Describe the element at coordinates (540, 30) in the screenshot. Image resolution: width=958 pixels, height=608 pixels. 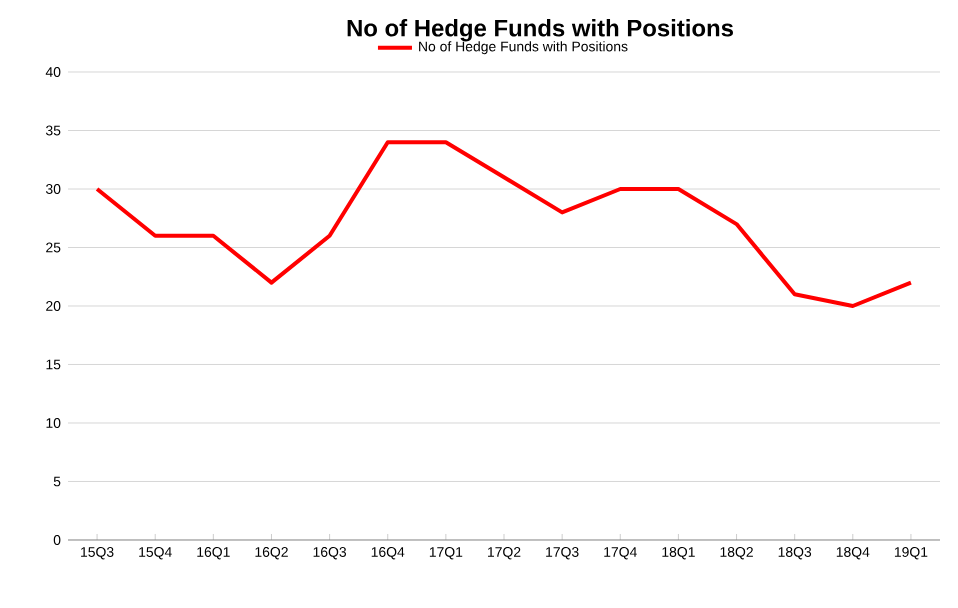
I see `chart-title: No of Hedge Funds with Positions` at that location.